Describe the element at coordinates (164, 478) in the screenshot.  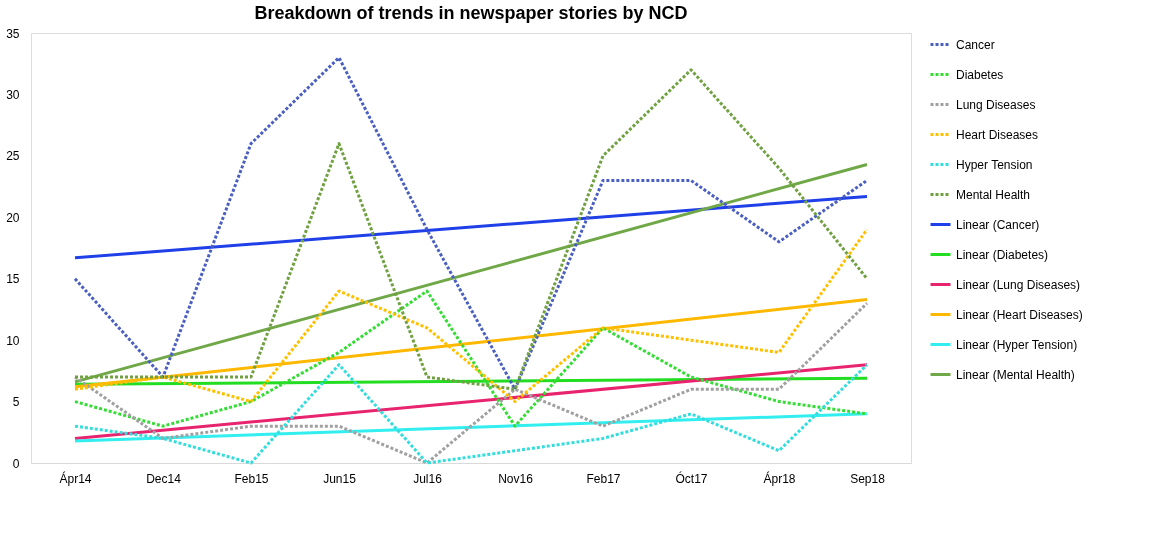
I see `x-tick-label: Dec14` at that location.